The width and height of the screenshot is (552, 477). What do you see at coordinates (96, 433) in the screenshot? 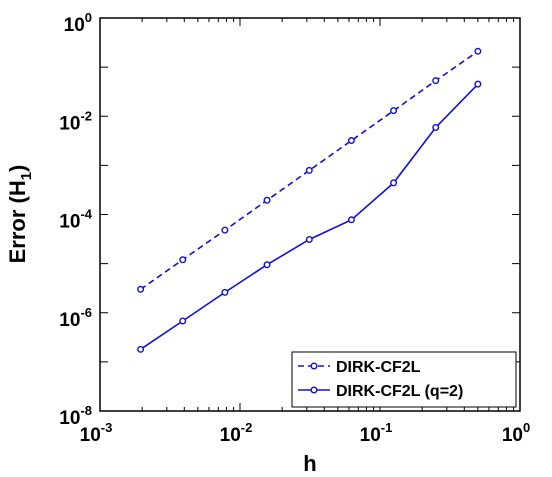
I see `x-tick-label: 10⁻³` at bounding box center [96, 433].